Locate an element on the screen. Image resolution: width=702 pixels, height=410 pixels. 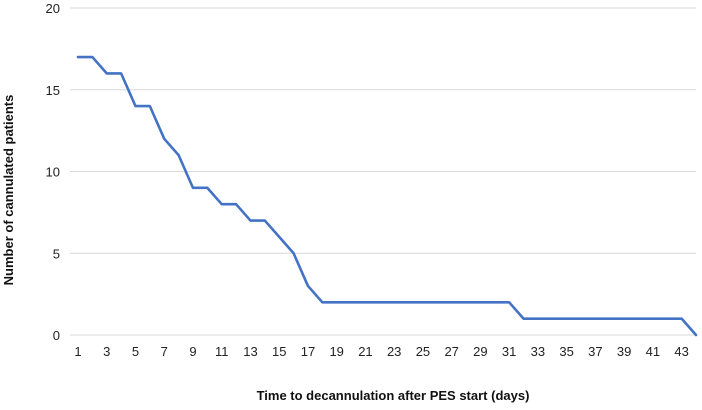
x-tick-label: 31 is located at coordinates (509, 351).